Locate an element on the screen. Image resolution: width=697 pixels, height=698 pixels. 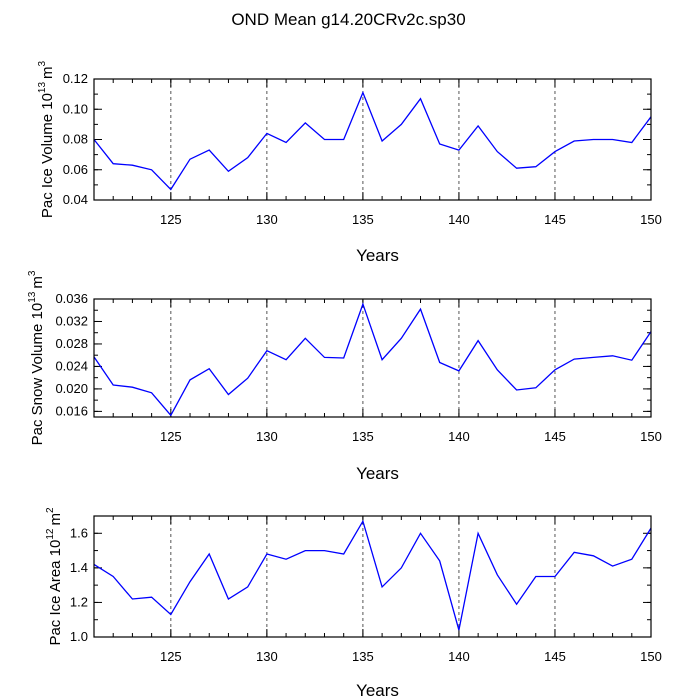
y-tick-label: 0.036 is located at coordinates (71, 298).